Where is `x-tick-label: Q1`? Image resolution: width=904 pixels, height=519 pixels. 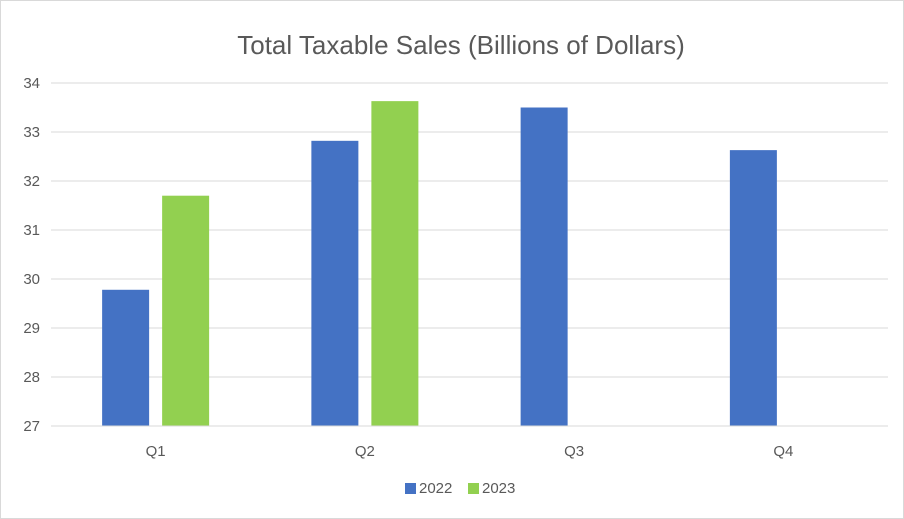 x-tick-label: Q1 is located at coordinates (156, 451).